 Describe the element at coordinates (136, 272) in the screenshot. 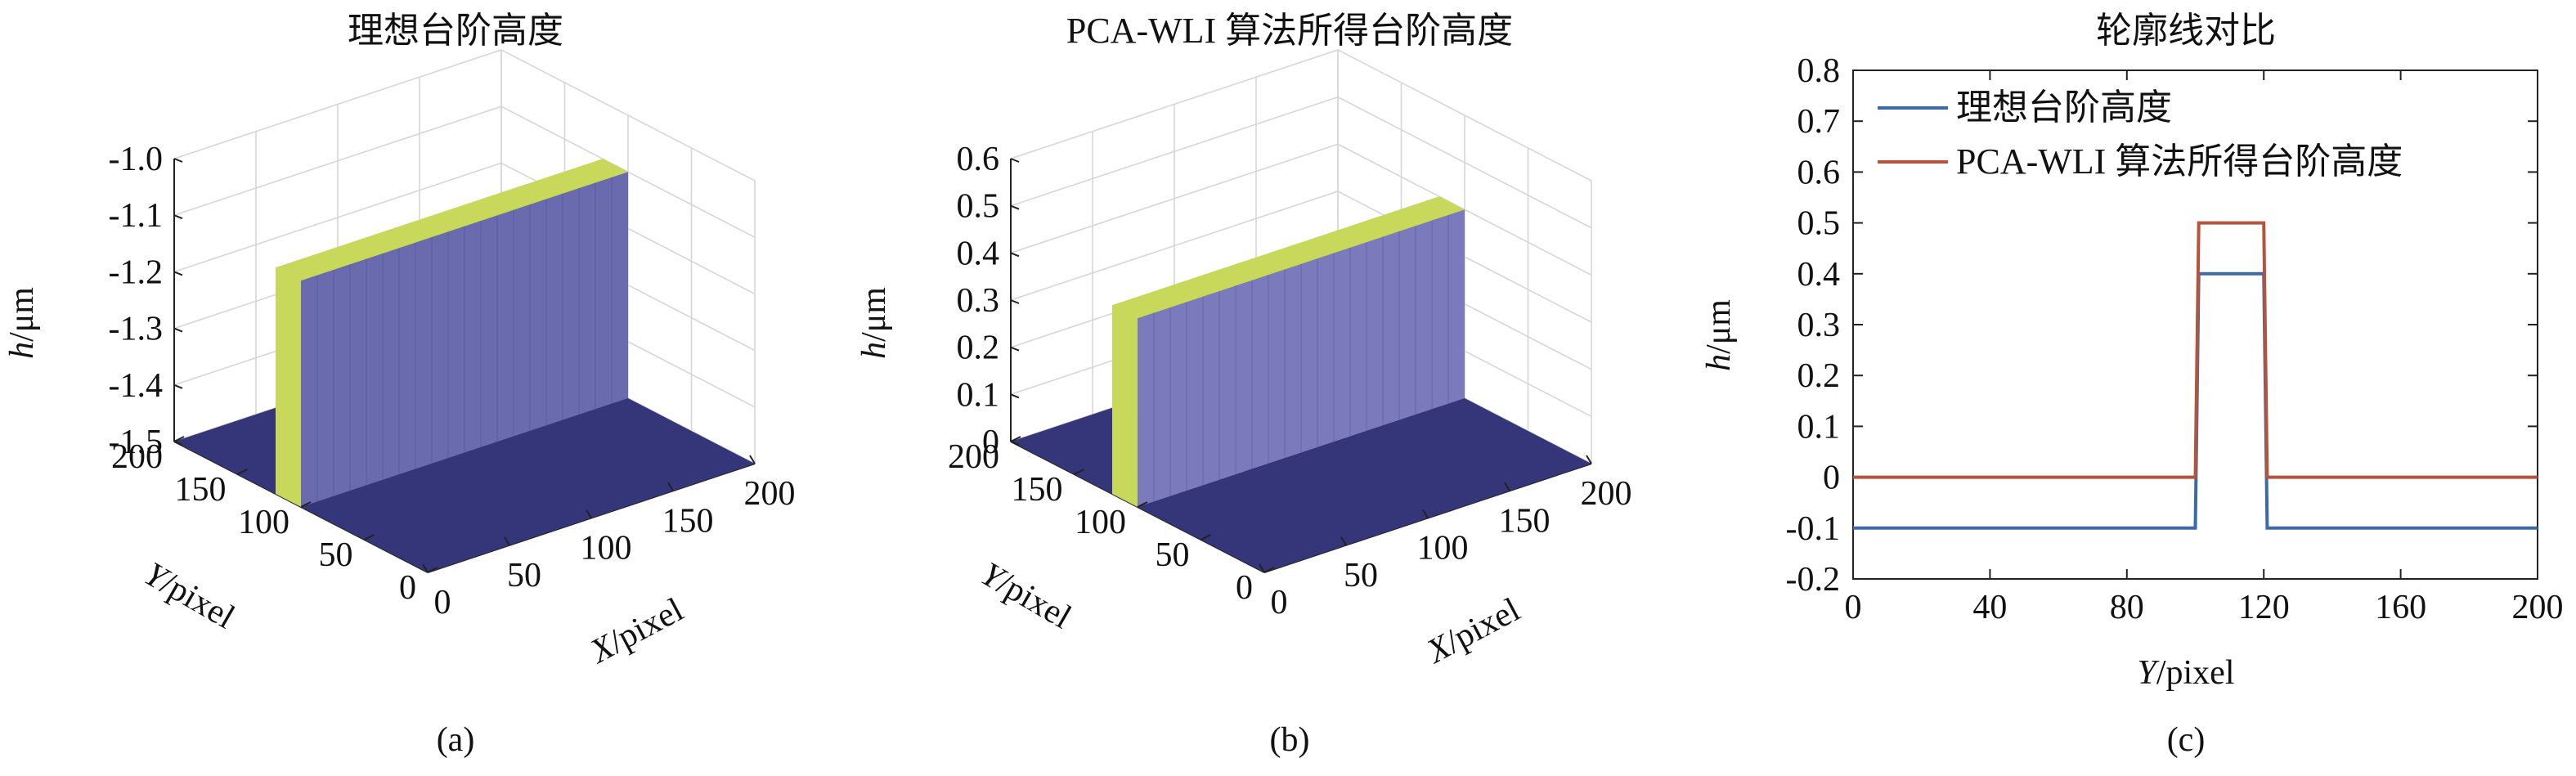

I see `pa-z-tick-label-3: -1.2` at that location.